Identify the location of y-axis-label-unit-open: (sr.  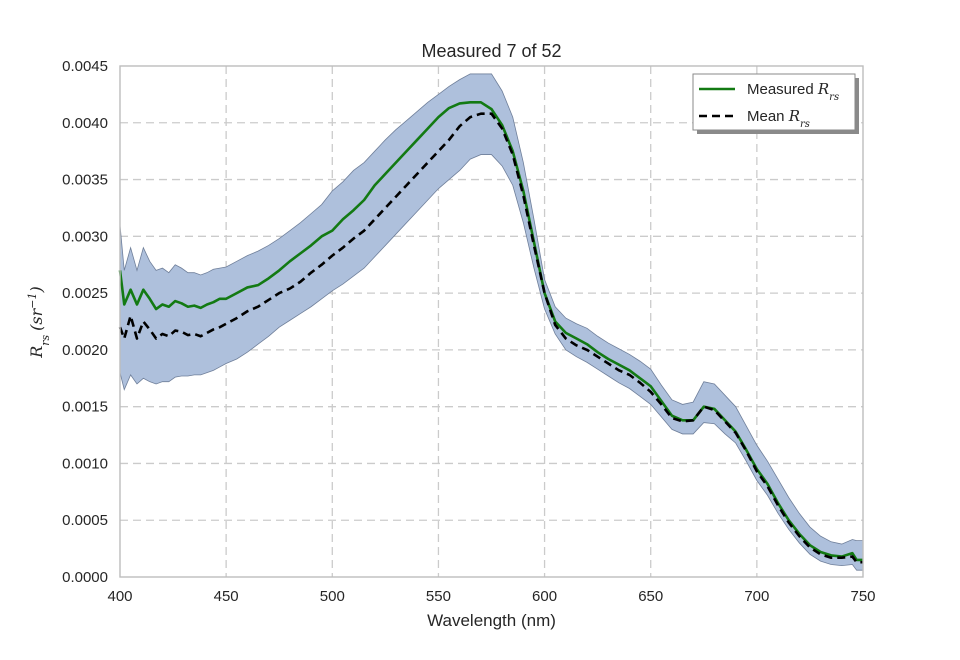
(36, 318).